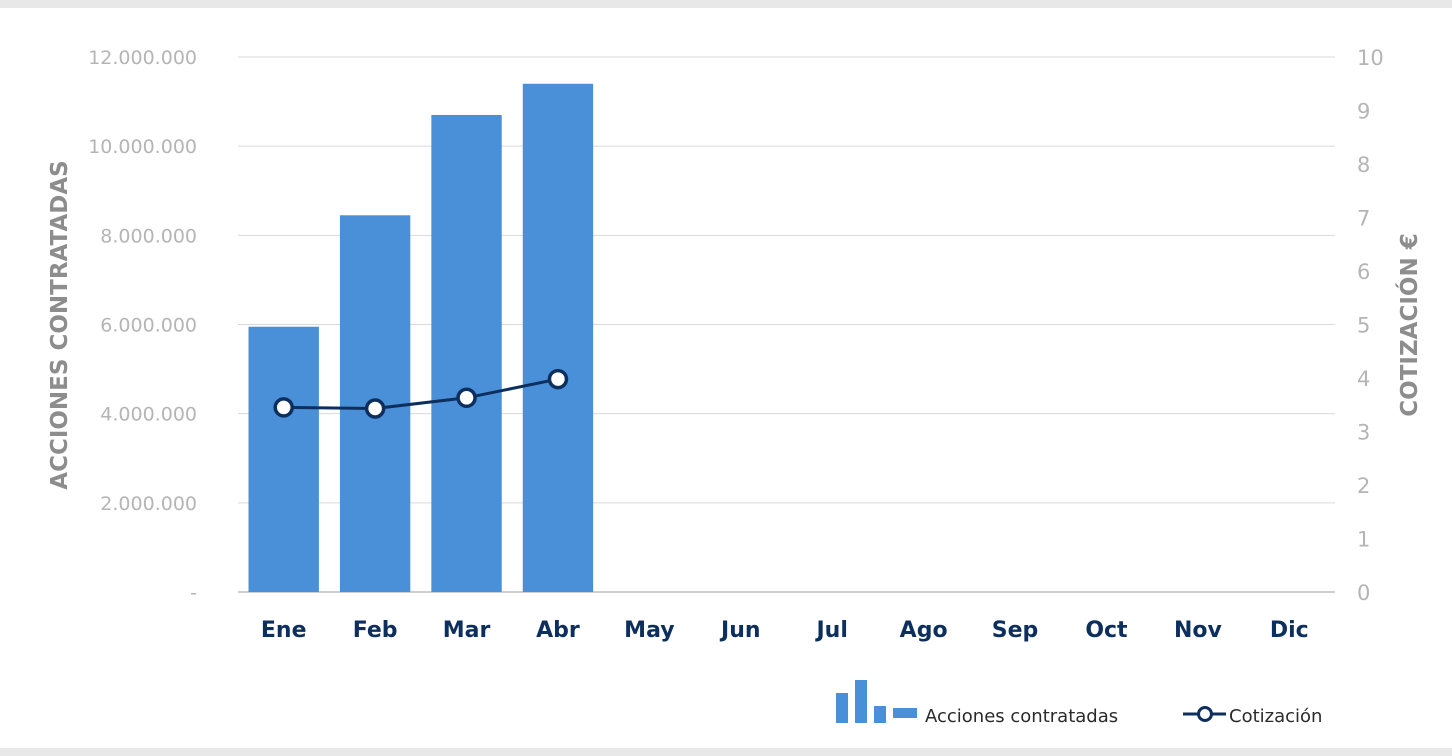 The width and height of the screenshot is (1452, 756). What do you see at coordinates (740, 630) in the screenshot?
I see `category-label: Jun` at bounding box center [740, 630].